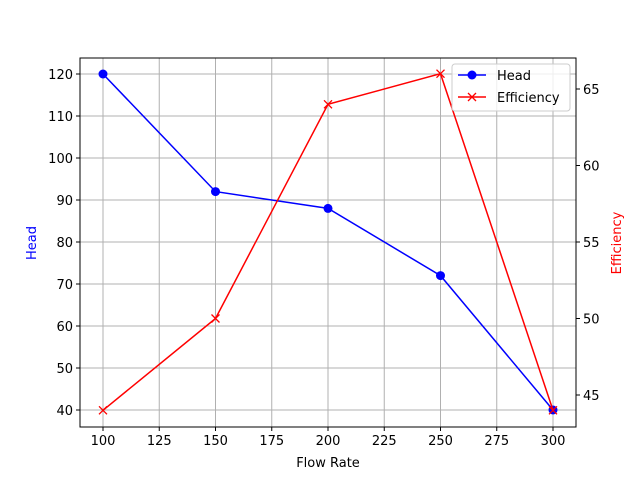 This screenshot has width=640, height=480. What do you see at coordinates (64, 201) in the screenshot?
I see `y-tick-label: 90` at bounding box center [64, 201].